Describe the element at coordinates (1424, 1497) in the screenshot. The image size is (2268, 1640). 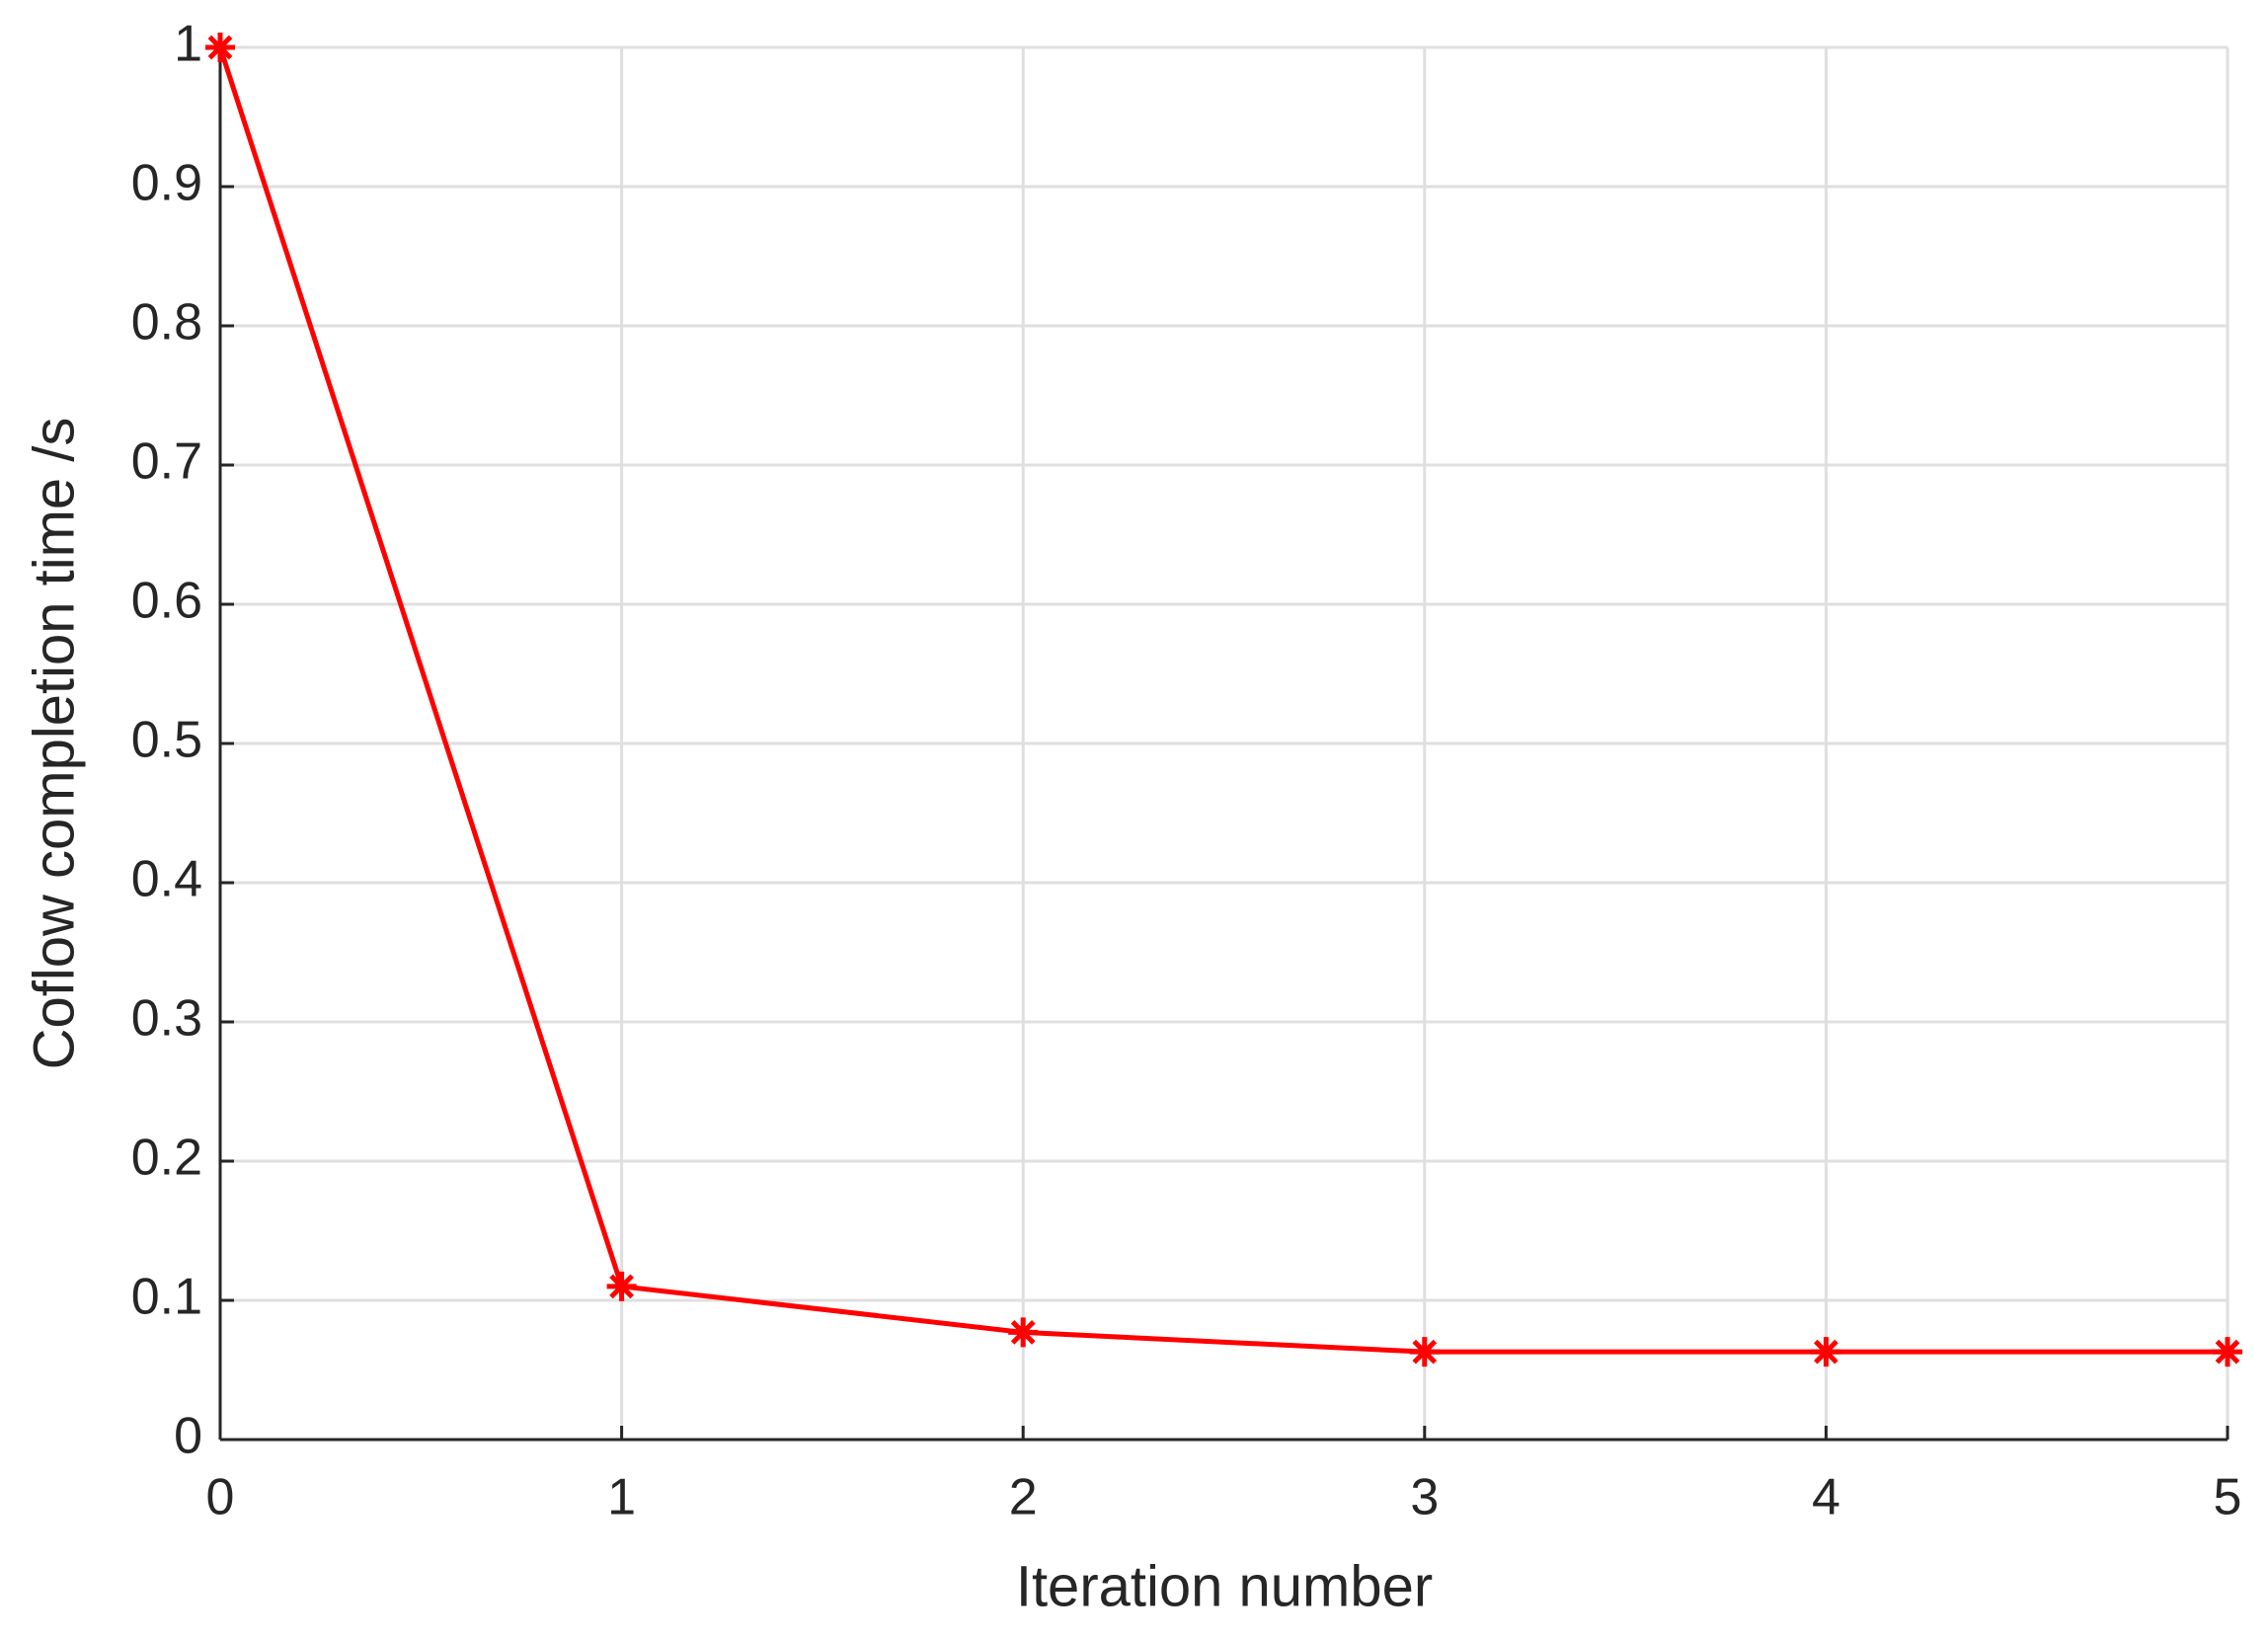
I see `x-tick-label: 3` at that location.